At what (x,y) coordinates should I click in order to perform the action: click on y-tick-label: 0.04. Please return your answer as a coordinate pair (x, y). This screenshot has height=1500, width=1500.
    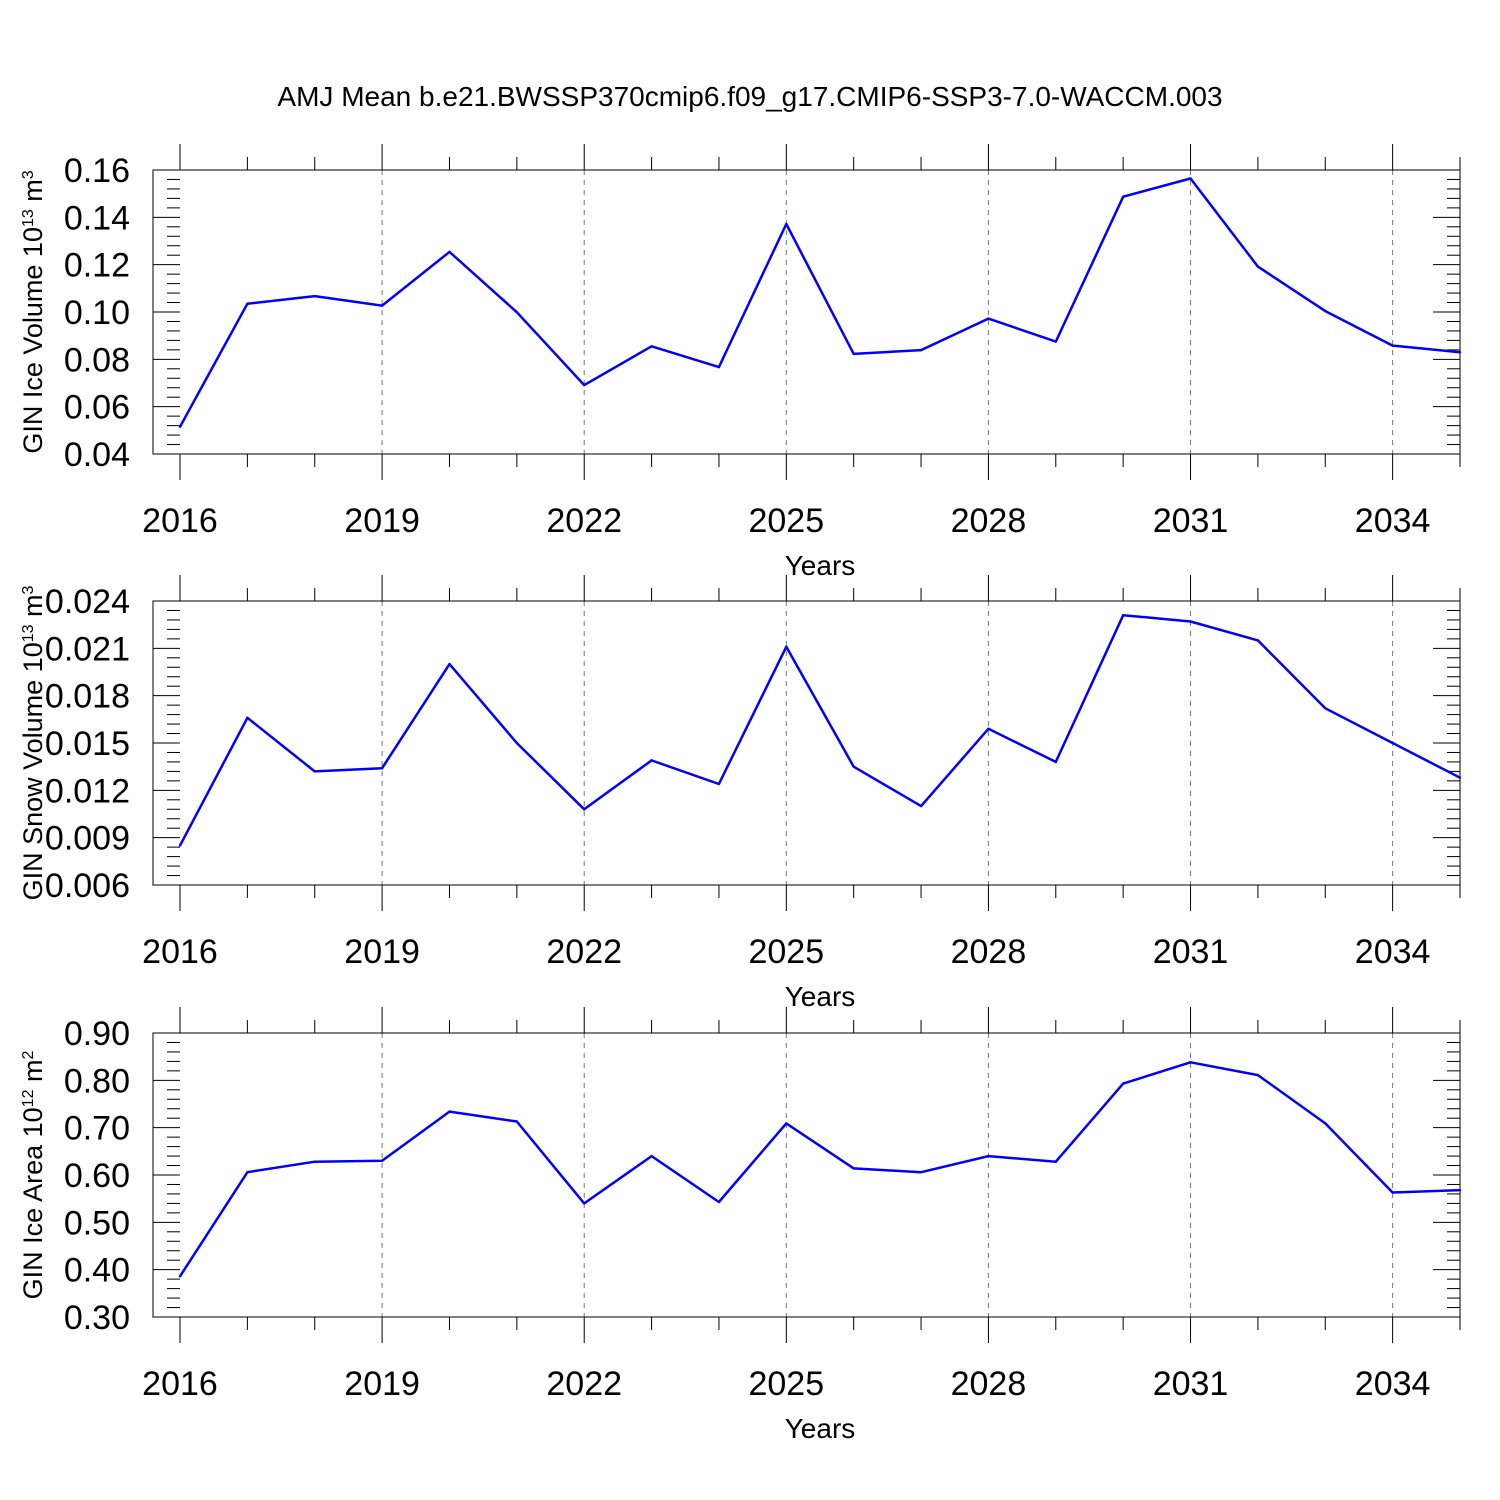
    Looking at the image, I should click on (97, 455).